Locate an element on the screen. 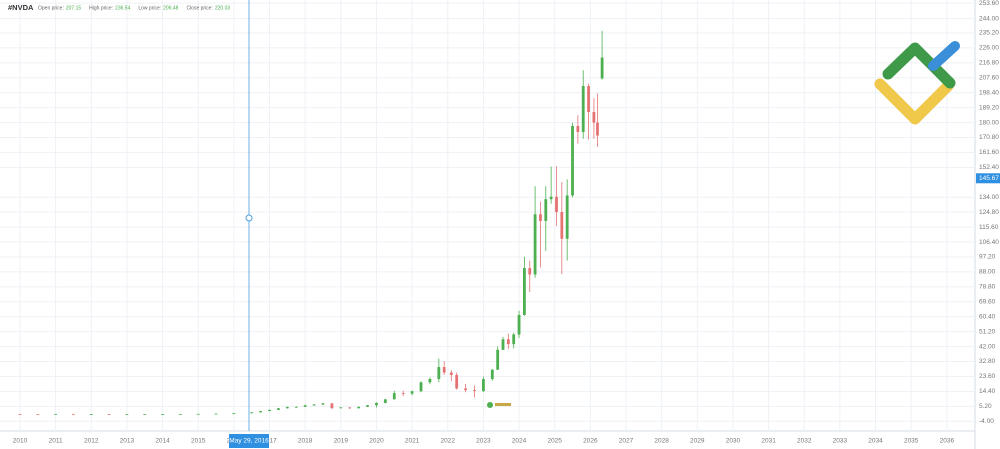 Image resolution: width=1000 pixels, height=449 pixels. header-label: High price: is located at coordinates (101, 8).